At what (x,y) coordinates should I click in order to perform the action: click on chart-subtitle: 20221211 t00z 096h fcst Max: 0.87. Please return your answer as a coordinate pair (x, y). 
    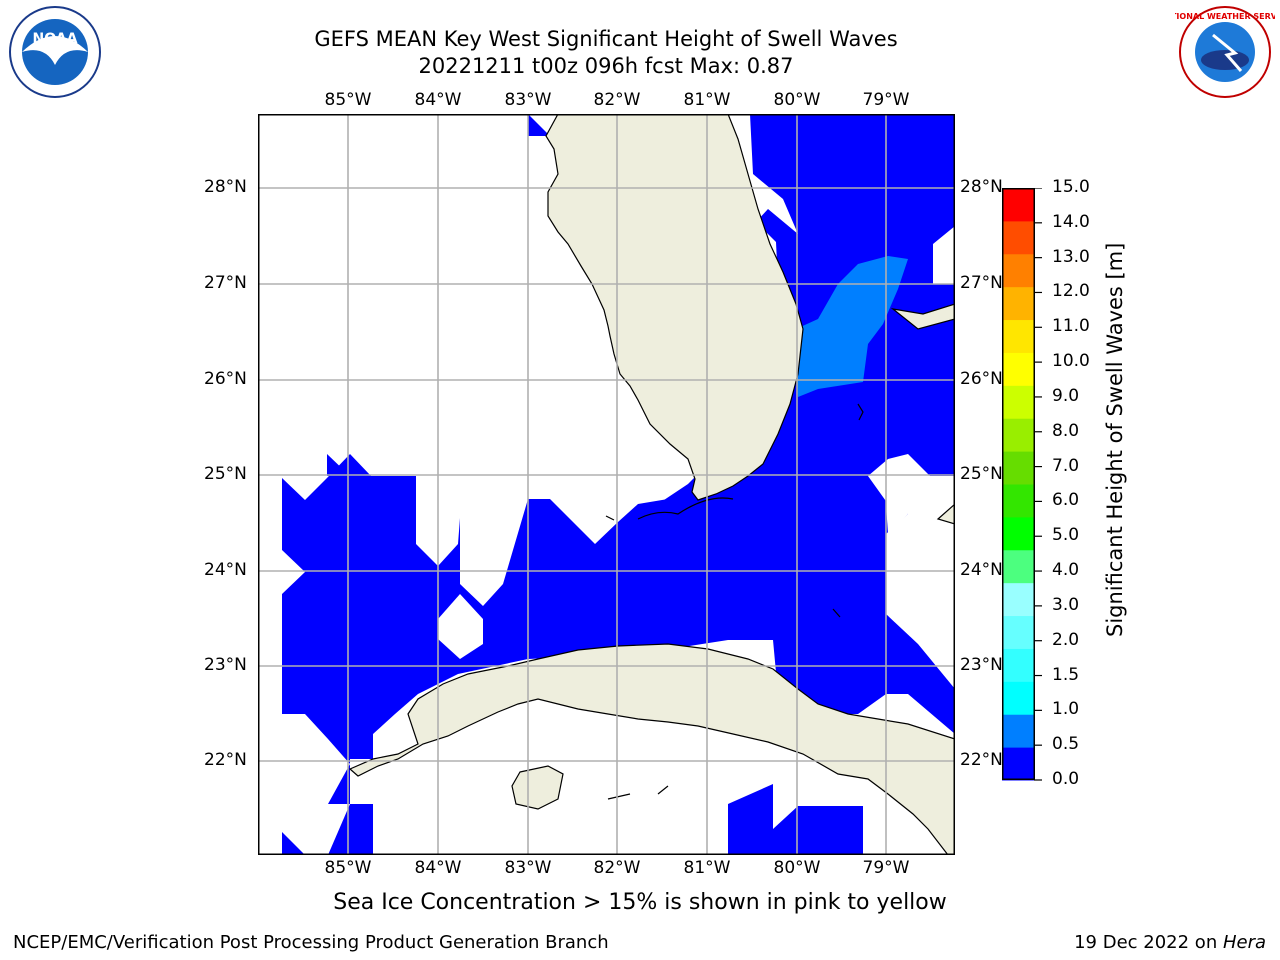
    Looking at the image, I should click on (606, 66).